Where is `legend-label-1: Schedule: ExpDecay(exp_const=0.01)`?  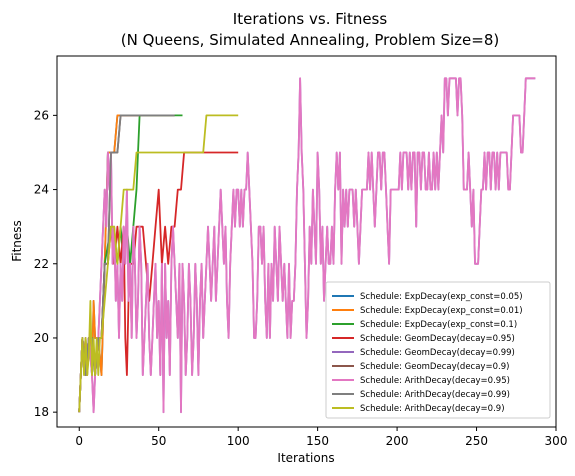 legend-label-1: Schedule: ExpDecay(exp_const=0.01) is located at coordinates (441, 311).